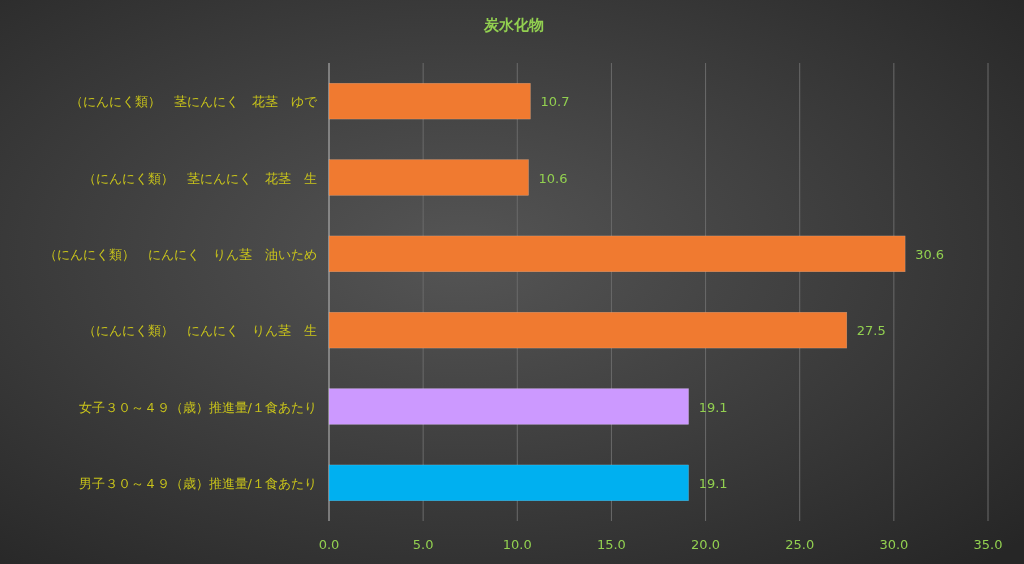 This screenshot has height=564, width=1024. What do you see at coordinates (930, 254) in the screenshot?
I see `data-label: 30.6` at bounding box center [930, 254].